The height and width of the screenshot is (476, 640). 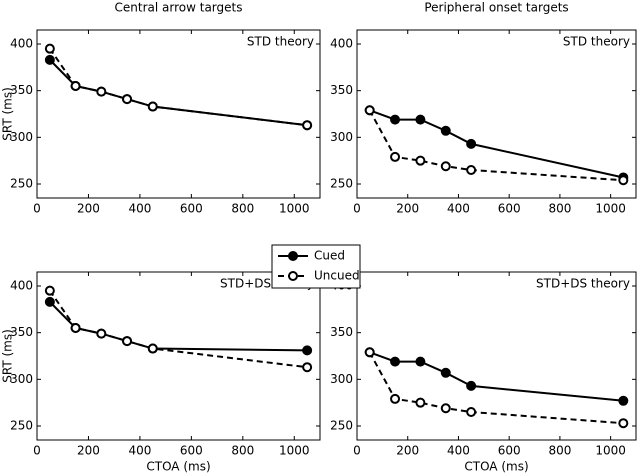 What do you see at coordinates (316, 266) in the screenshot?
I see `legend-box` at bounding box center [316, 266].